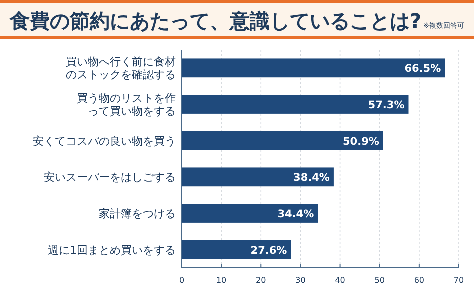 The height and width of the screenshot is (293, 474). Describe the element at coordinates (301, 280) in the screenshot. I see `x-tick-label: 30` at that location.